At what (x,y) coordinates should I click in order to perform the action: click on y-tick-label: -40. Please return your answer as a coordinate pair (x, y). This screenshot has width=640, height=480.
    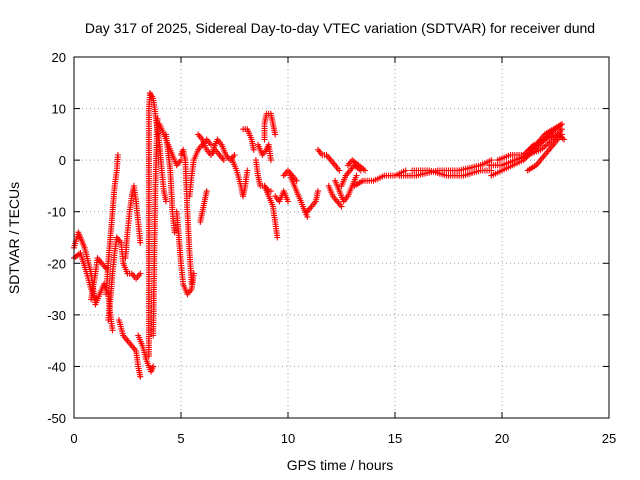
    Looking at the image, I should click on (56, 366).